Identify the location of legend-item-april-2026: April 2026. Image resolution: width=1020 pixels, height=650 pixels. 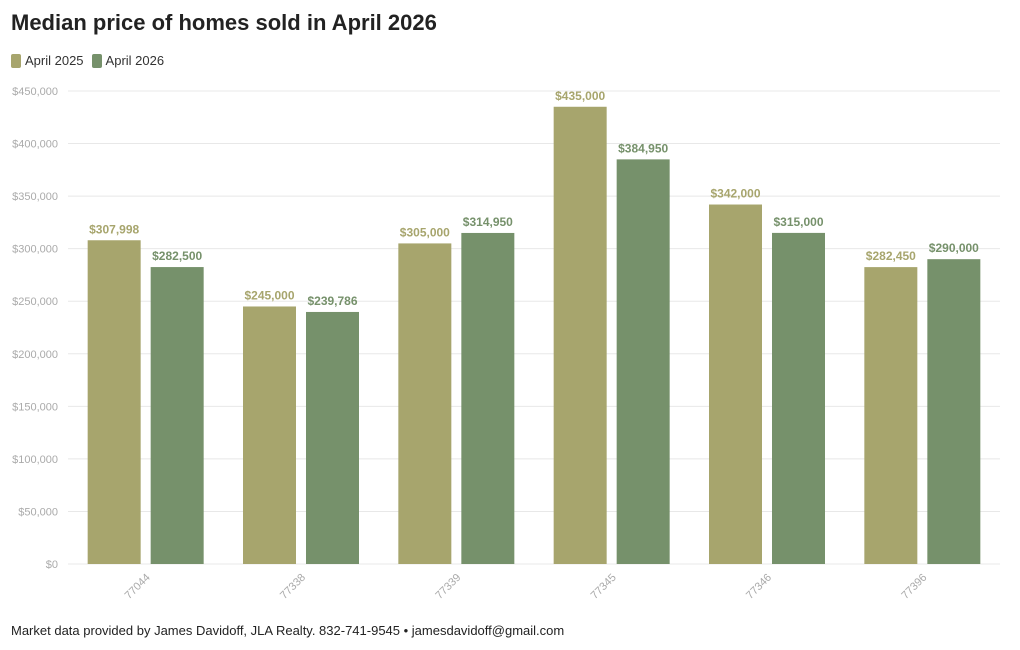
(128, 60).